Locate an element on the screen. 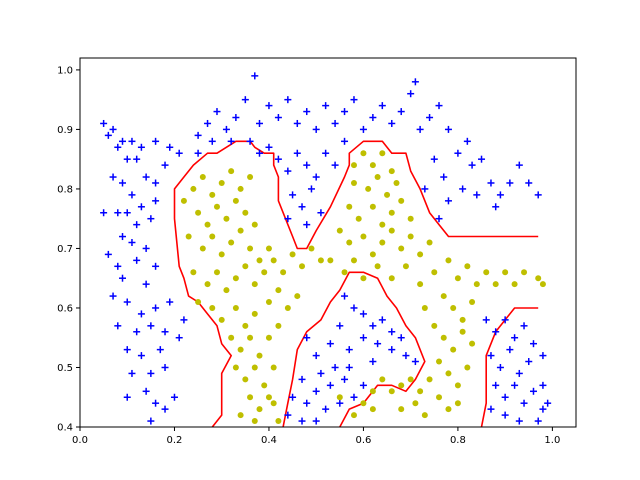  y-tick-label: 0.9 is located at coordinates (65, 130).